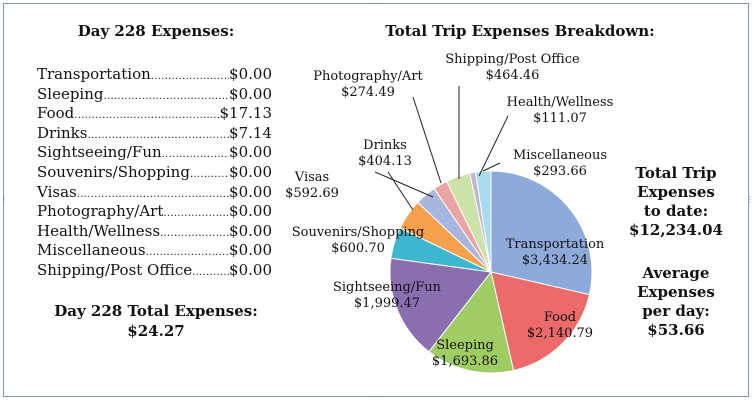  Describe the element at coordinates (156, 31) in the screenshot. I see `daily-expenses-title: Day 228 Expenses:` at that location.